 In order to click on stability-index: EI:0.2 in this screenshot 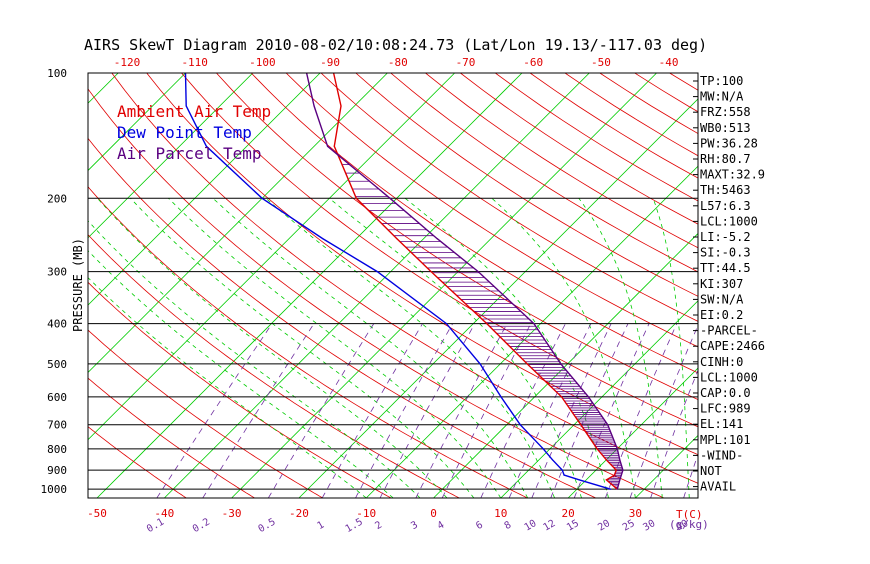, I will do `click(721, 315)`.